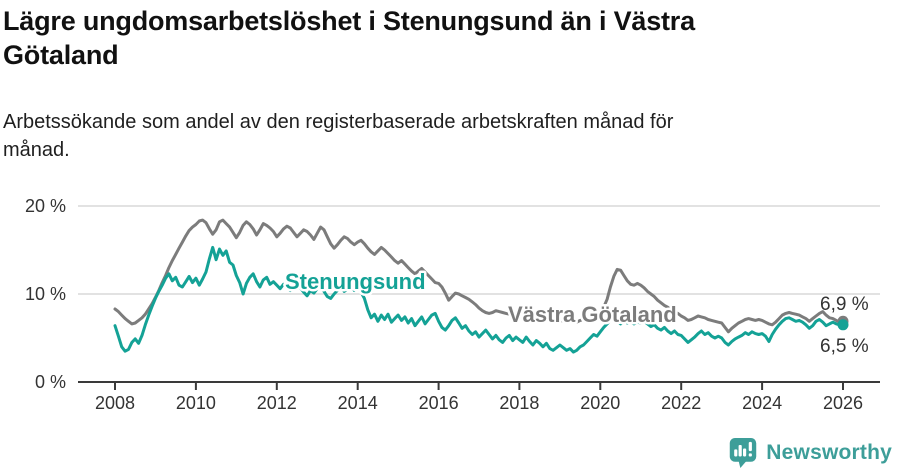 The image size is (900, 474). I want to click on brand-name: Newsworthy, so click(829, 452).